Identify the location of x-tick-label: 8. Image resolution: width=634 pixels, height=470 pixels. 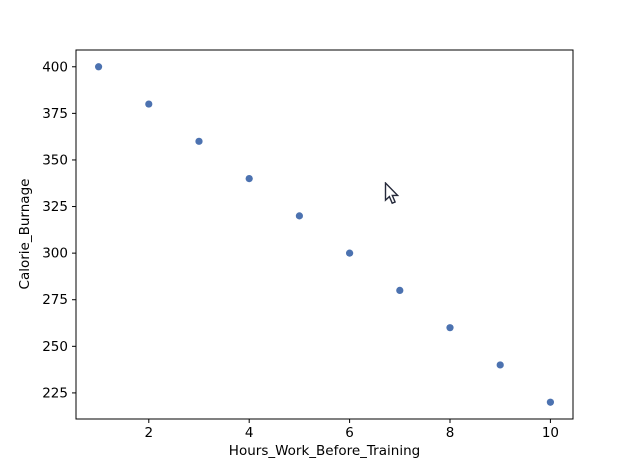
(450, 433).